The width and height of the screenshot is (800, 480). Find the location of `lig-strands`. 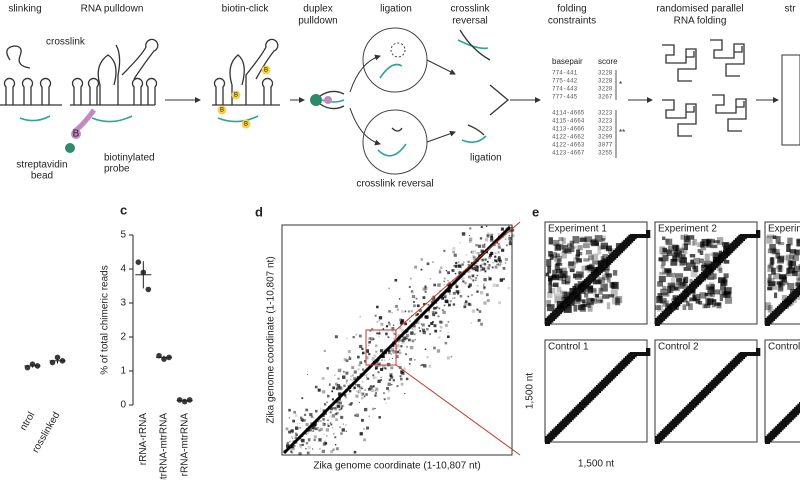

lig-strands is located at coordinates (476, 130).